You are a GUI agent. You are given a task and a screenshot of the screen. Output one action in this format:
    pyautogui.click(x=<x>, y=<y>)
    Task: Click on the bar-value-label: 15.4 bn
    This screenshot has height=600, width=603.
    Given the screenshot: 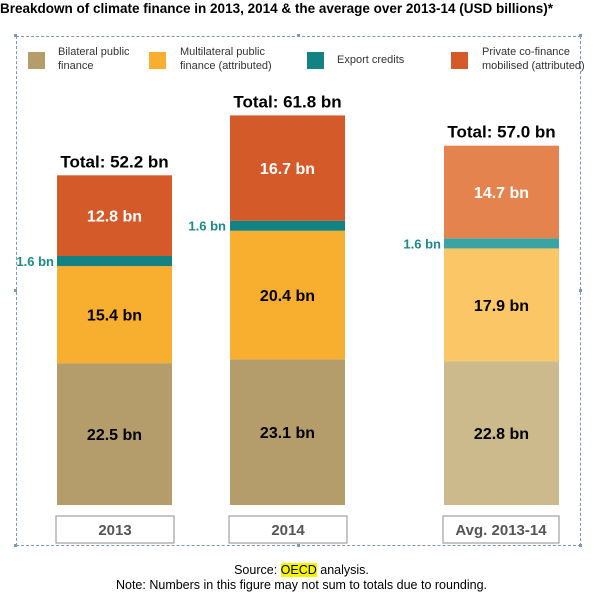 What is the action you would take?
    pyautogui.click(x=114, y=316)
    